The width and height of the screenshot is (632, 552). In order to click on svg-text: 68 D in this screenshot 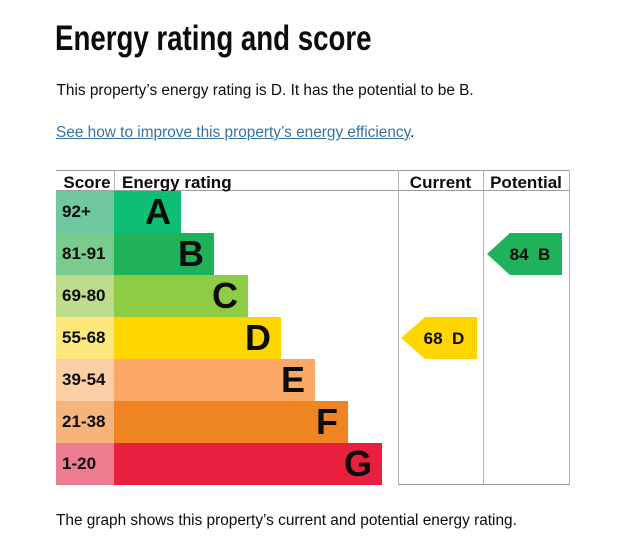, I will do `click(444, 338)`.